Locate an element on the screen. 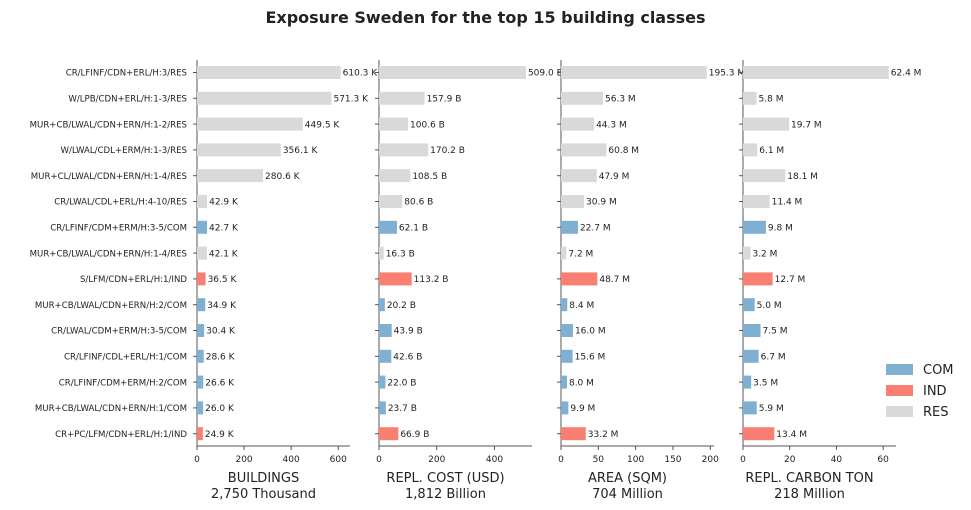  category-label: S/LFM/CDN+ERL/H:1/IND is located at coordinates (133, 280).